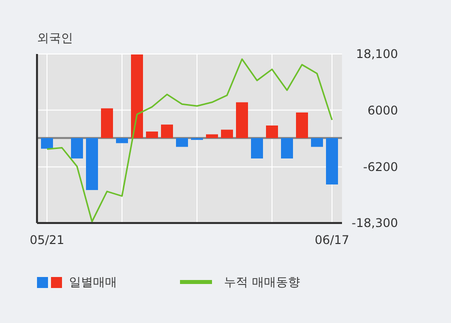 Image resolution: width=451 pixels, height=323 pixels. I want to click on legend-label: 누적 매매동향, so click(262, 282).